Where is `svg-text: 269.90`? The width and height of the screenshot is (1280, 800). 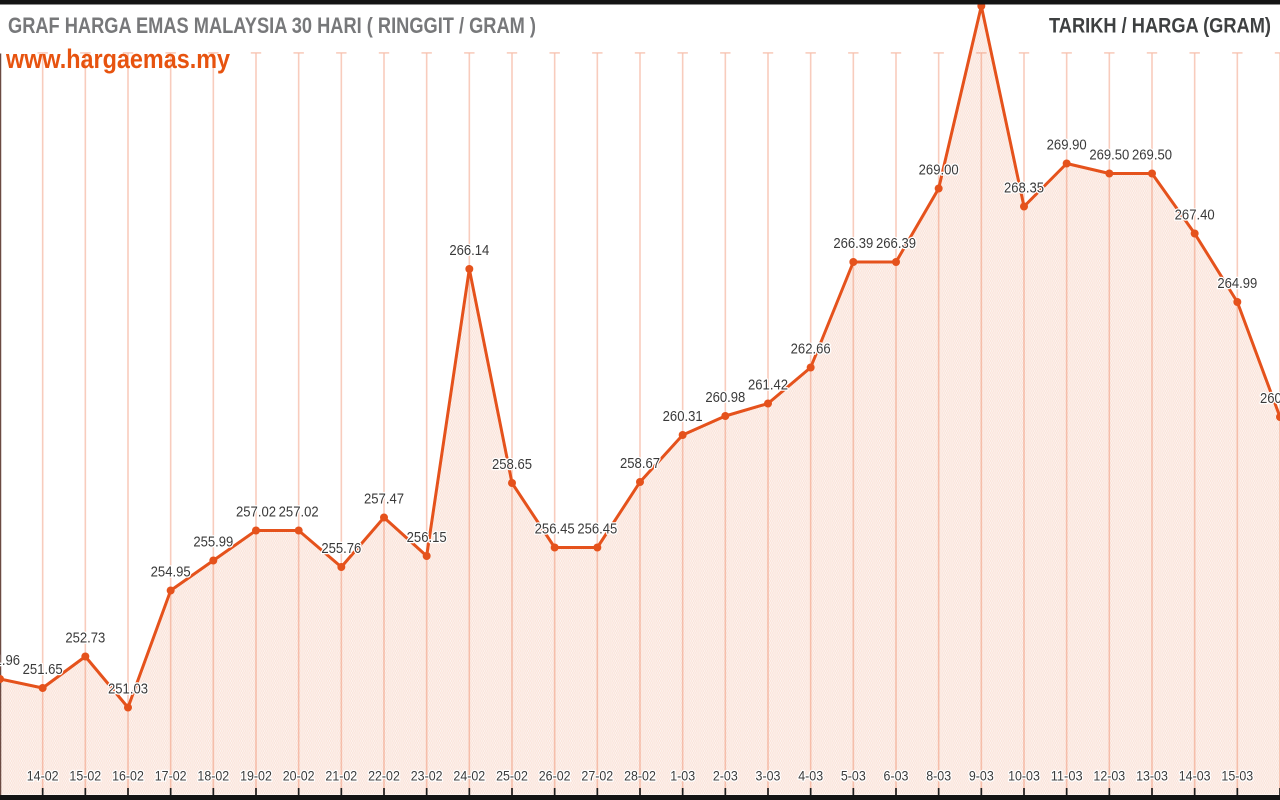
svg-text: 269.90 is located at coordinates (1067, 145).